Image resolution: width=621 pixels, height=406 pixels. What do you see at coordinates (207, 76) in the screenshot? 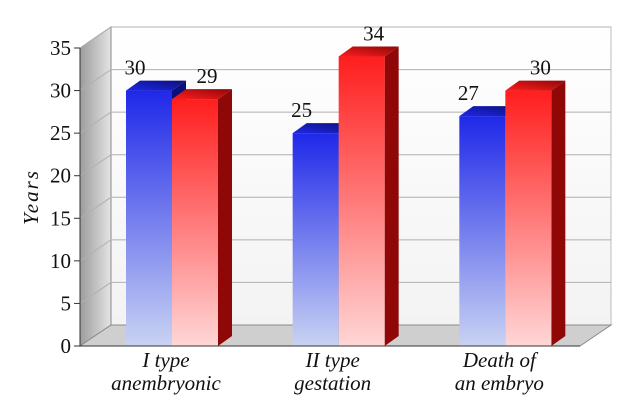
I see `data-label: 29` at bounding box center [207, 76].